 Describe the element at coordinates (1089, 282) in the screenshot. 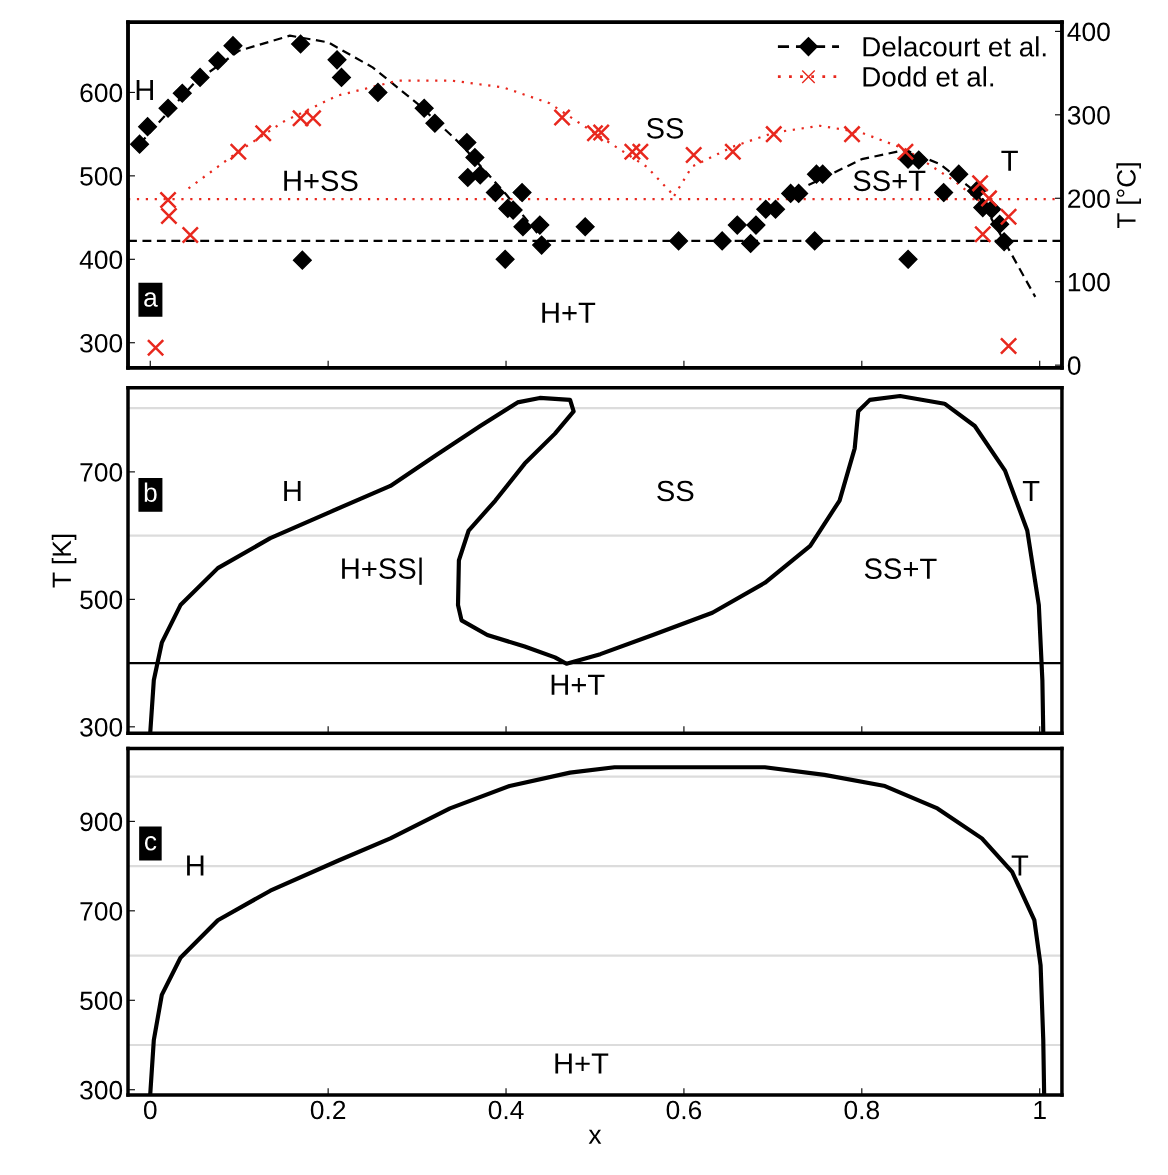

I see `y2-tick-label: 100` at that location.